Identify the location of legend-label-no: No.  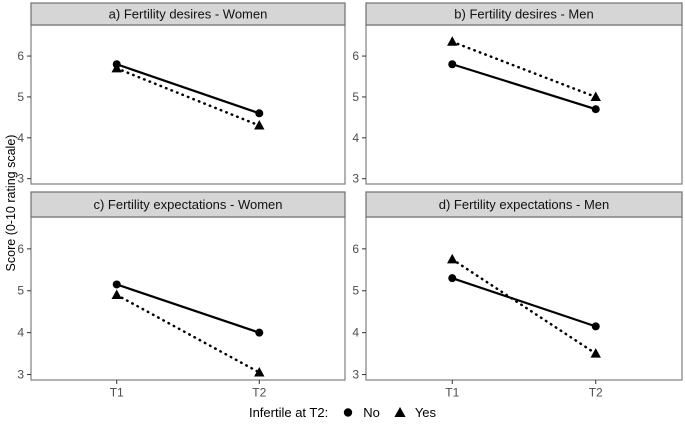
(371, 412).